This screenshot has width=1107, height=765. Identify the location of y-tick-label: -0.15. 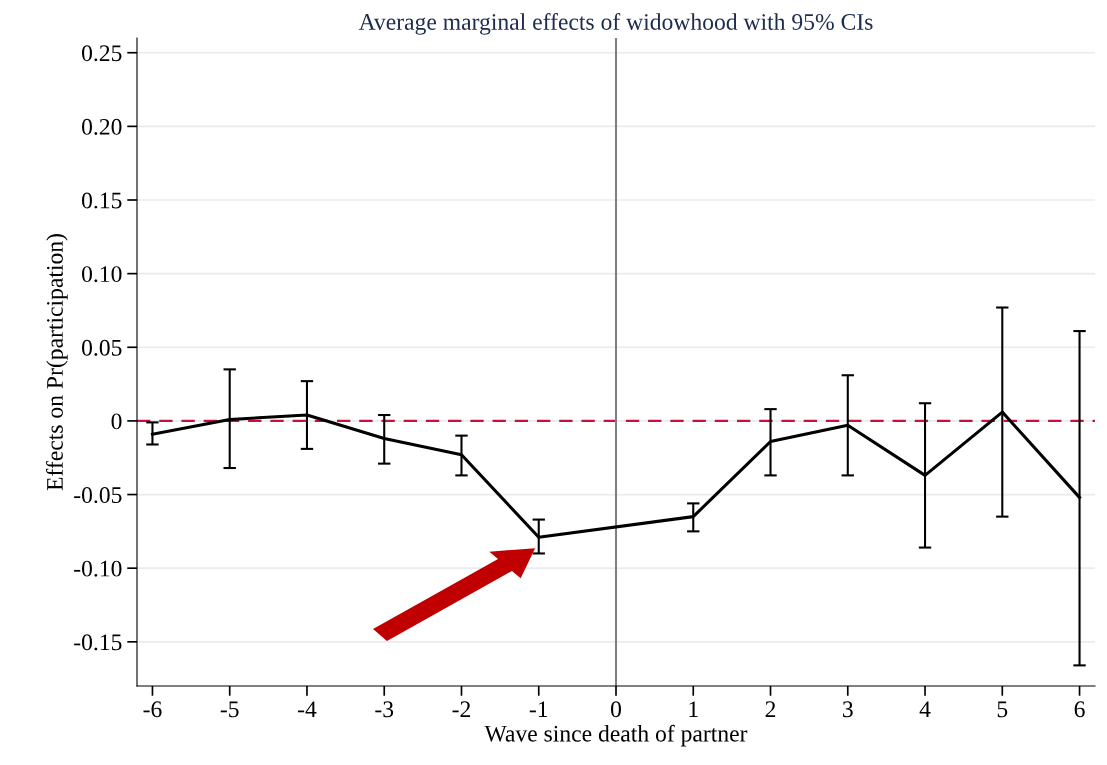
(98, 642).